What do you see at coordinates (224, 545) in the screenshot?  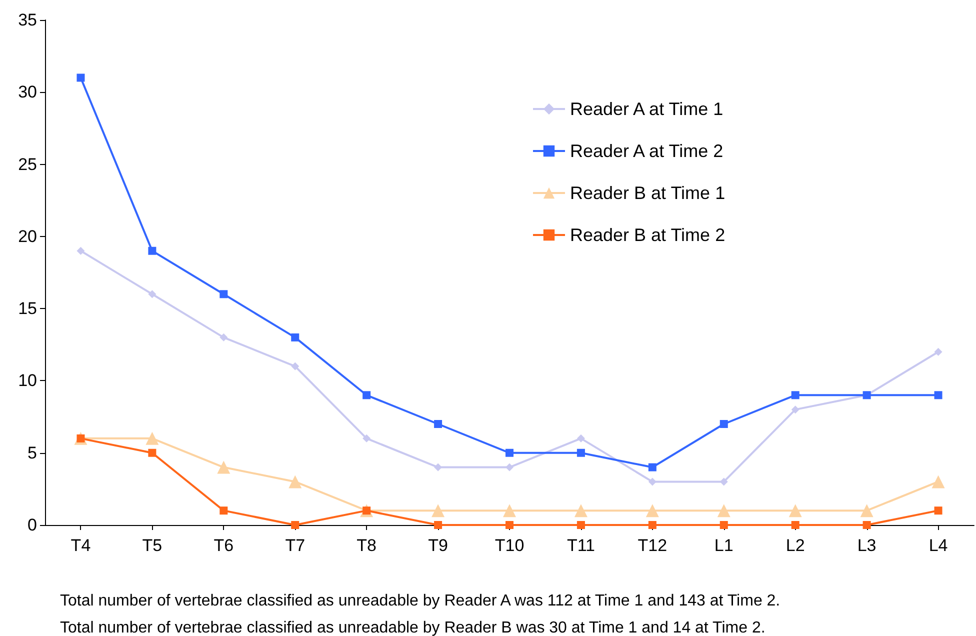 I see `x-tick-label: T6` at bounding box center [224, 545].